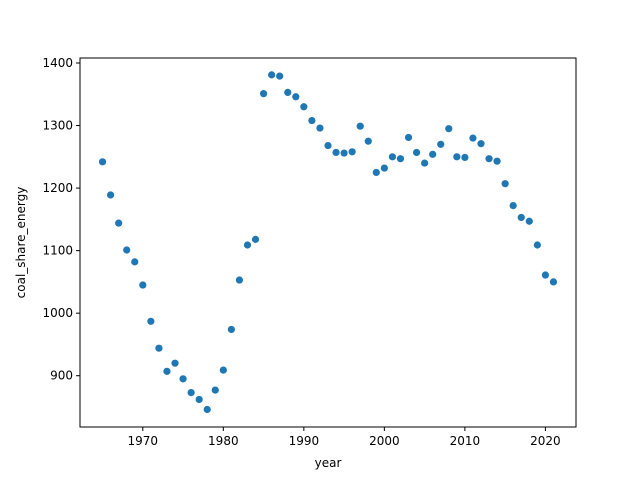 Image resolution: width=640 pixels, height=480 pixels. What do you see at coordinates (328, 463) in the screenshot?
I see `x-axis-label: year` at bounding box center [328, 463].